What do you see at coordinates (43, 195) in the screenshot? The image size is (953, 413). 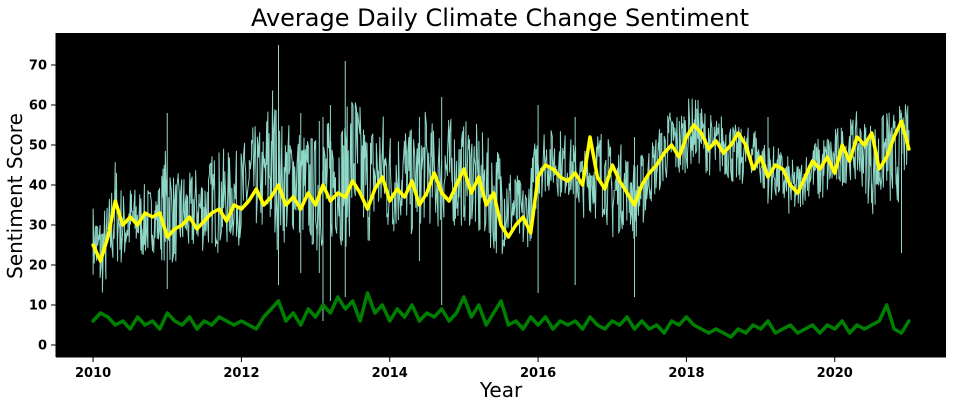 I see `y-axis: 0 10 20 30 40 50 60 70` at bounding box center [43, 195].